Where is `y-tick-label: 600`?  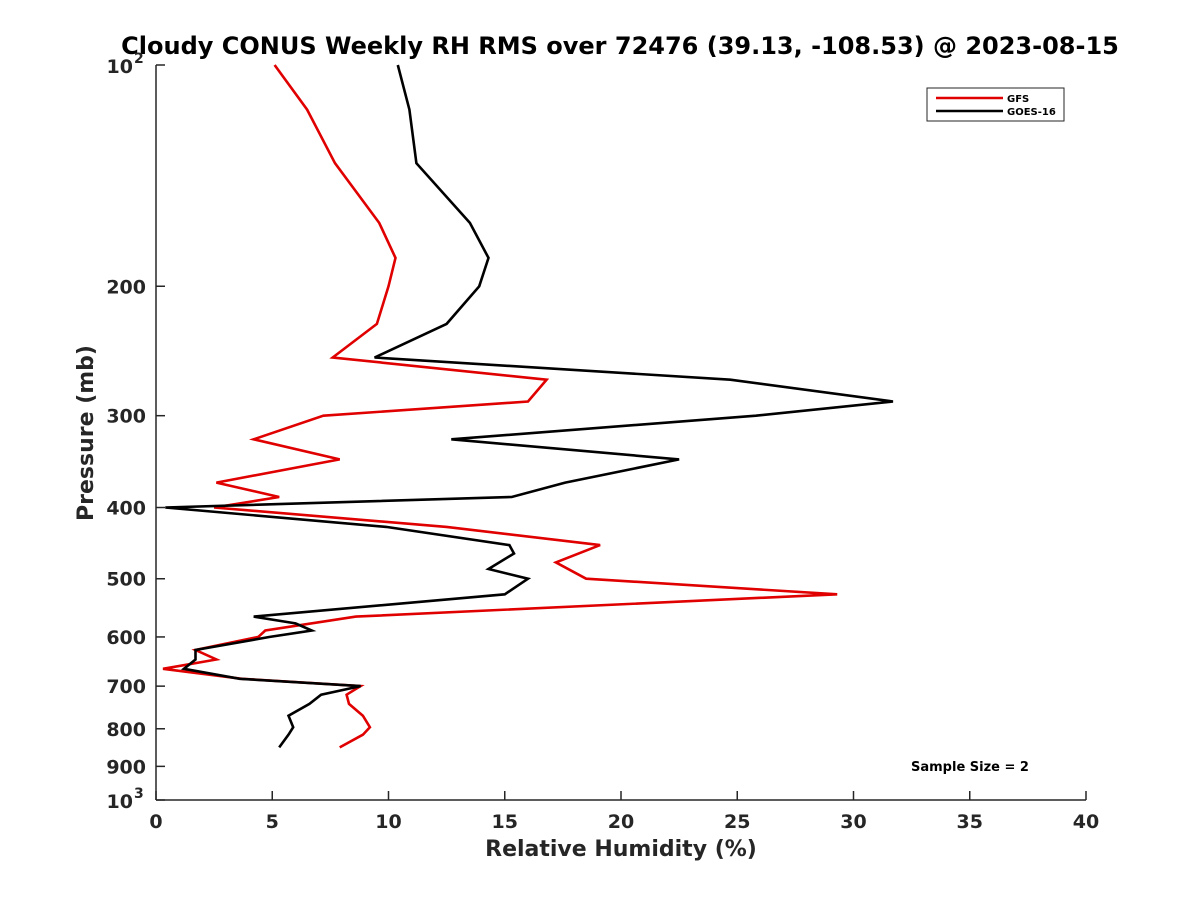 y-tick-label: 600 is located at coordinates (126, 638).